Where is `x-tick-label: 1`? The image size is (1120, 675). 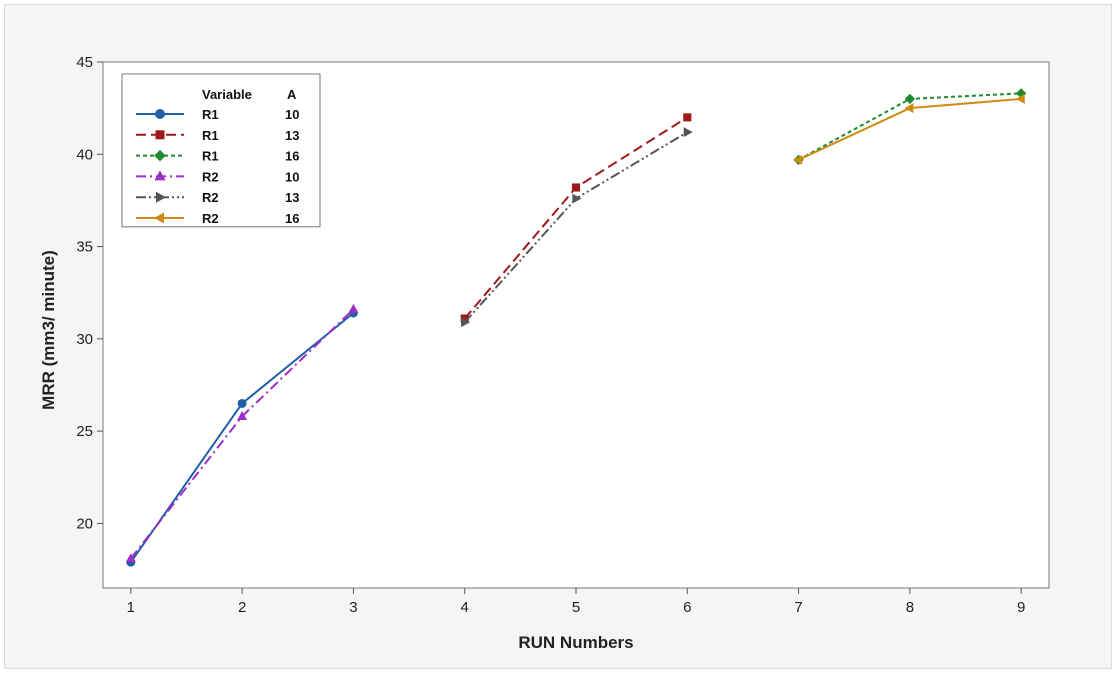 x-tick-label: 1 is located at coordinates (131, 607).